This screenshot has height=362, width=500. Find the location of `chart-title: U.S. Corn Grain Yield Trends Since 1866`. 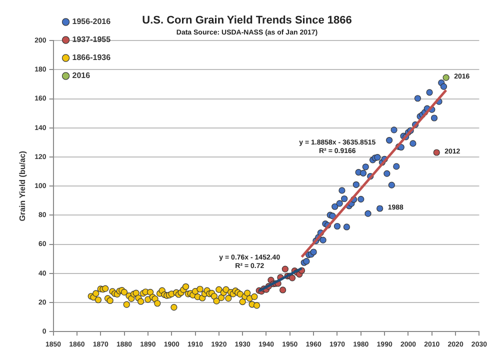

chart-title: U.S. Corn Grain Yield Trends Since 1866 is located at coordinates (247, 20).